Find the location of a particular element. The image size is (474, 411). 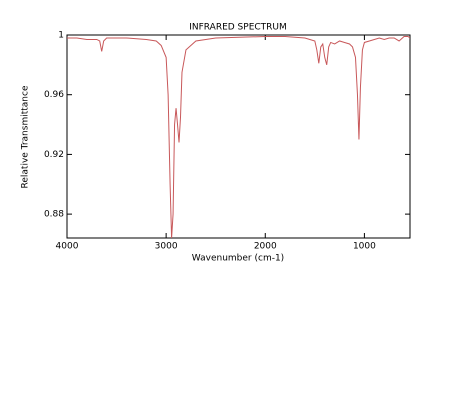

x-tick-label: 3000 is located at coordinates (166, 247).